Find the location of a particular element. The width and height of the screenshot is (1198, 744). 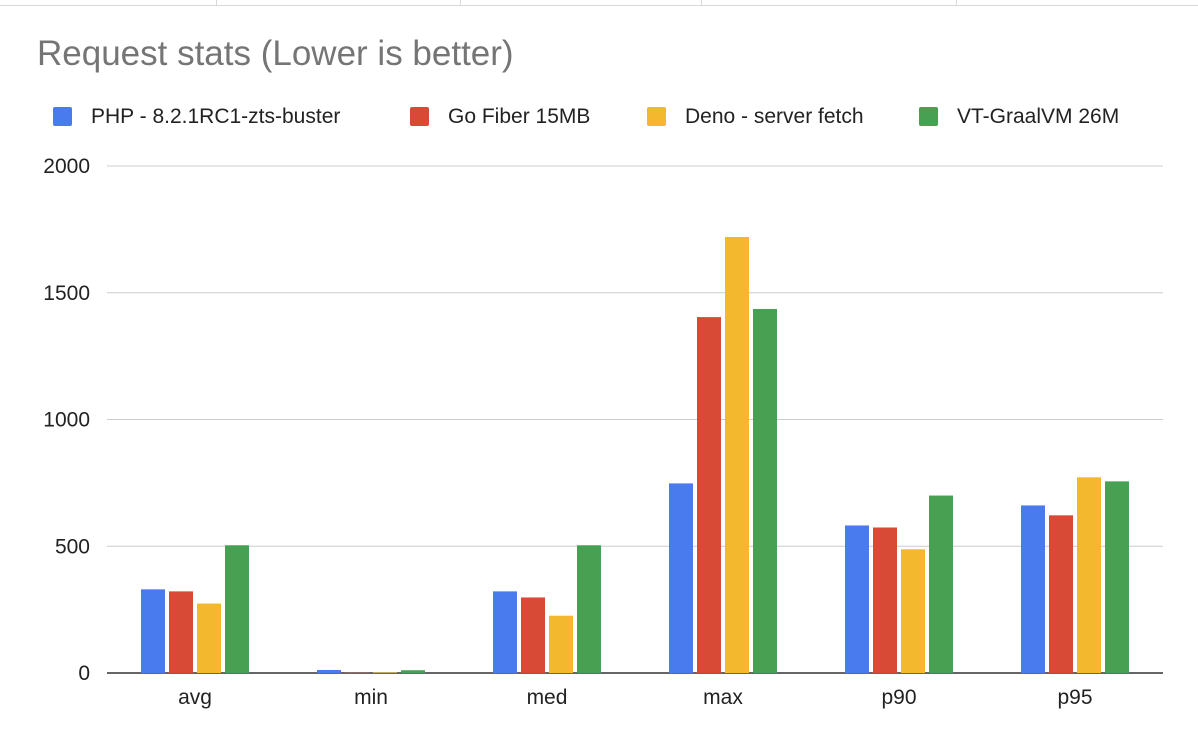

x-tick-label-med: med is located at coordinates (547, 697).